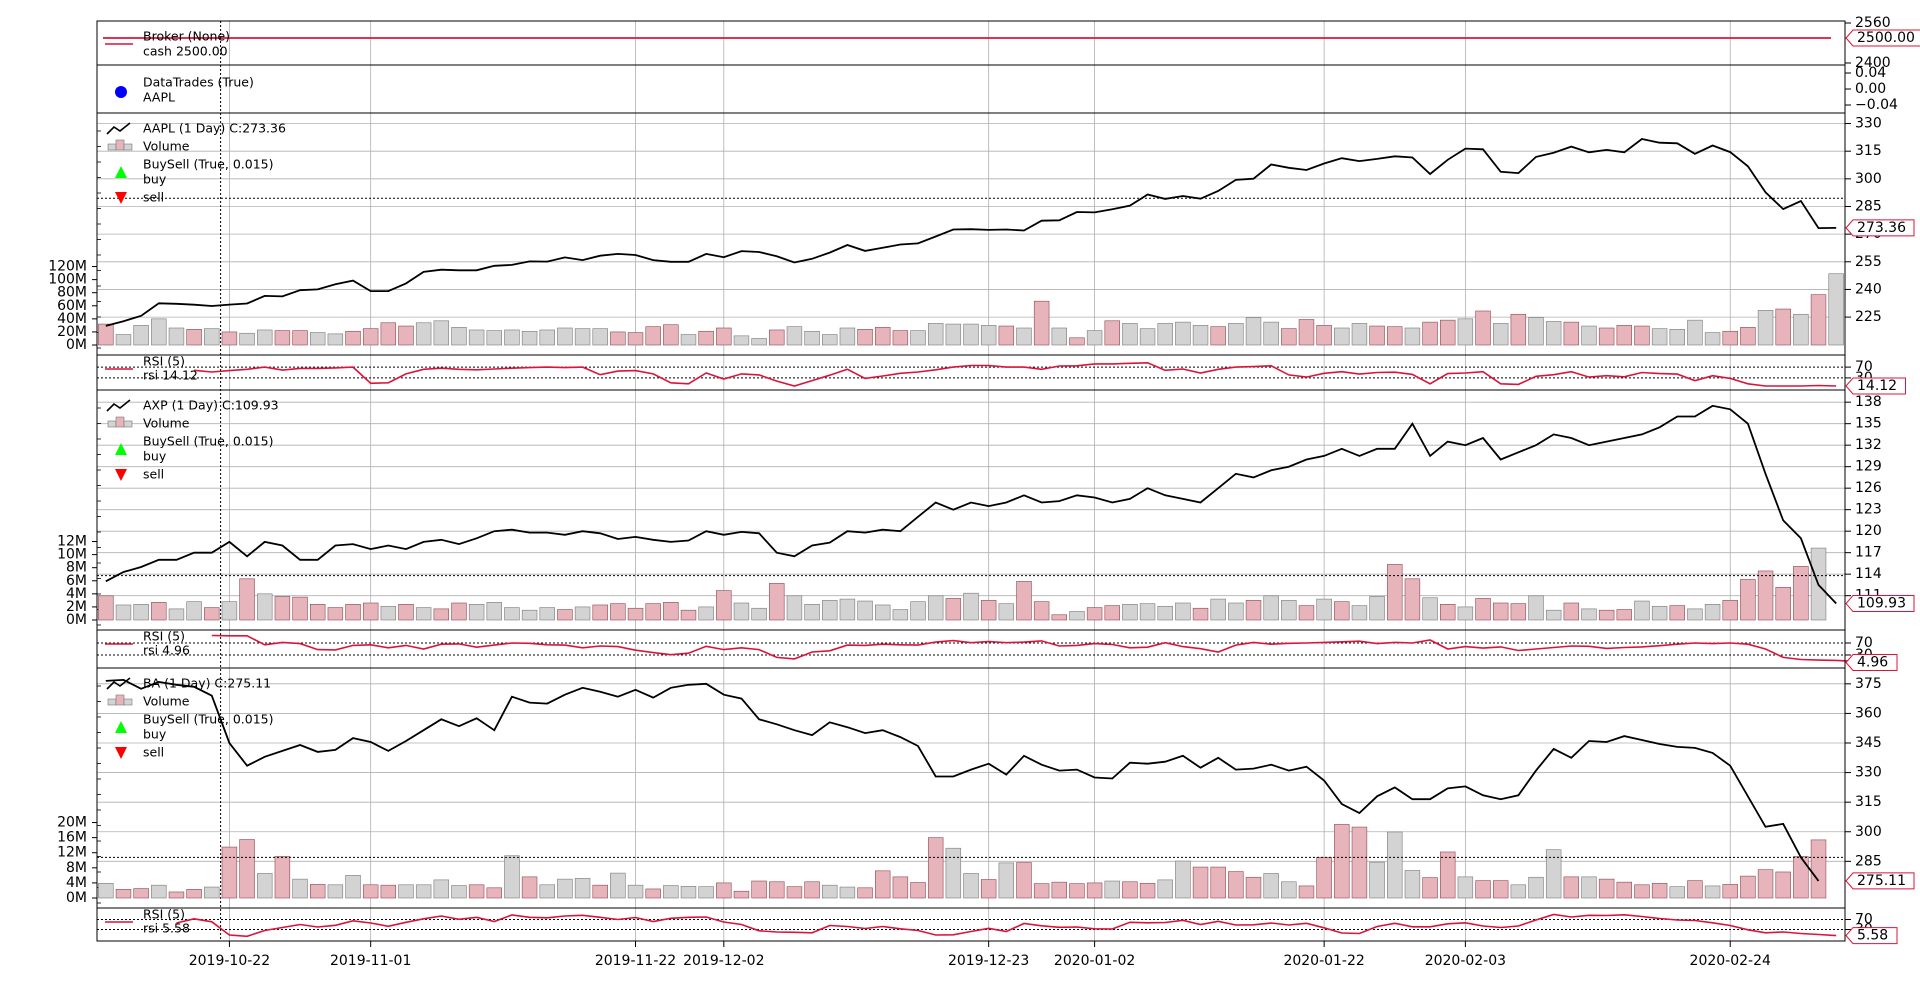 This screenshot has height=986, width=1920. I want to click on broker-ytick-0: 2560, so click(1873, 23).